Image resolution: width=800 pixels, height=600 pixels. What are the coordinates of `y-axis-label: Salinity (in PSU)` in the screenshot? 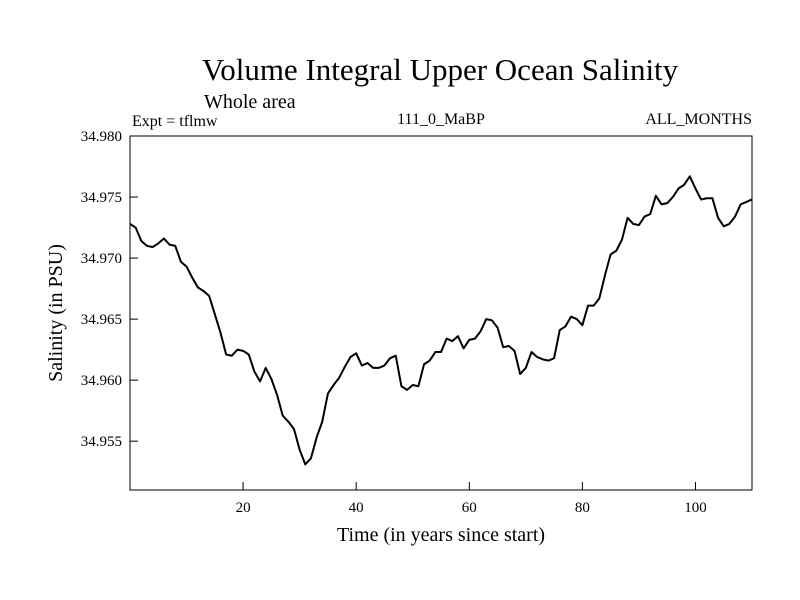 It's located at (56, 313).